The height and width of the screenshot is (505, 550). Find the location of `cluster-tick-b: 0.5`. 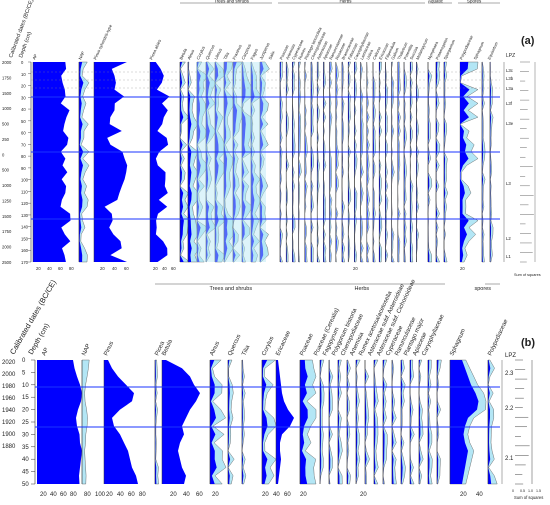

cluster-tick-b: 0.5 is located at coordinates (522, 491).